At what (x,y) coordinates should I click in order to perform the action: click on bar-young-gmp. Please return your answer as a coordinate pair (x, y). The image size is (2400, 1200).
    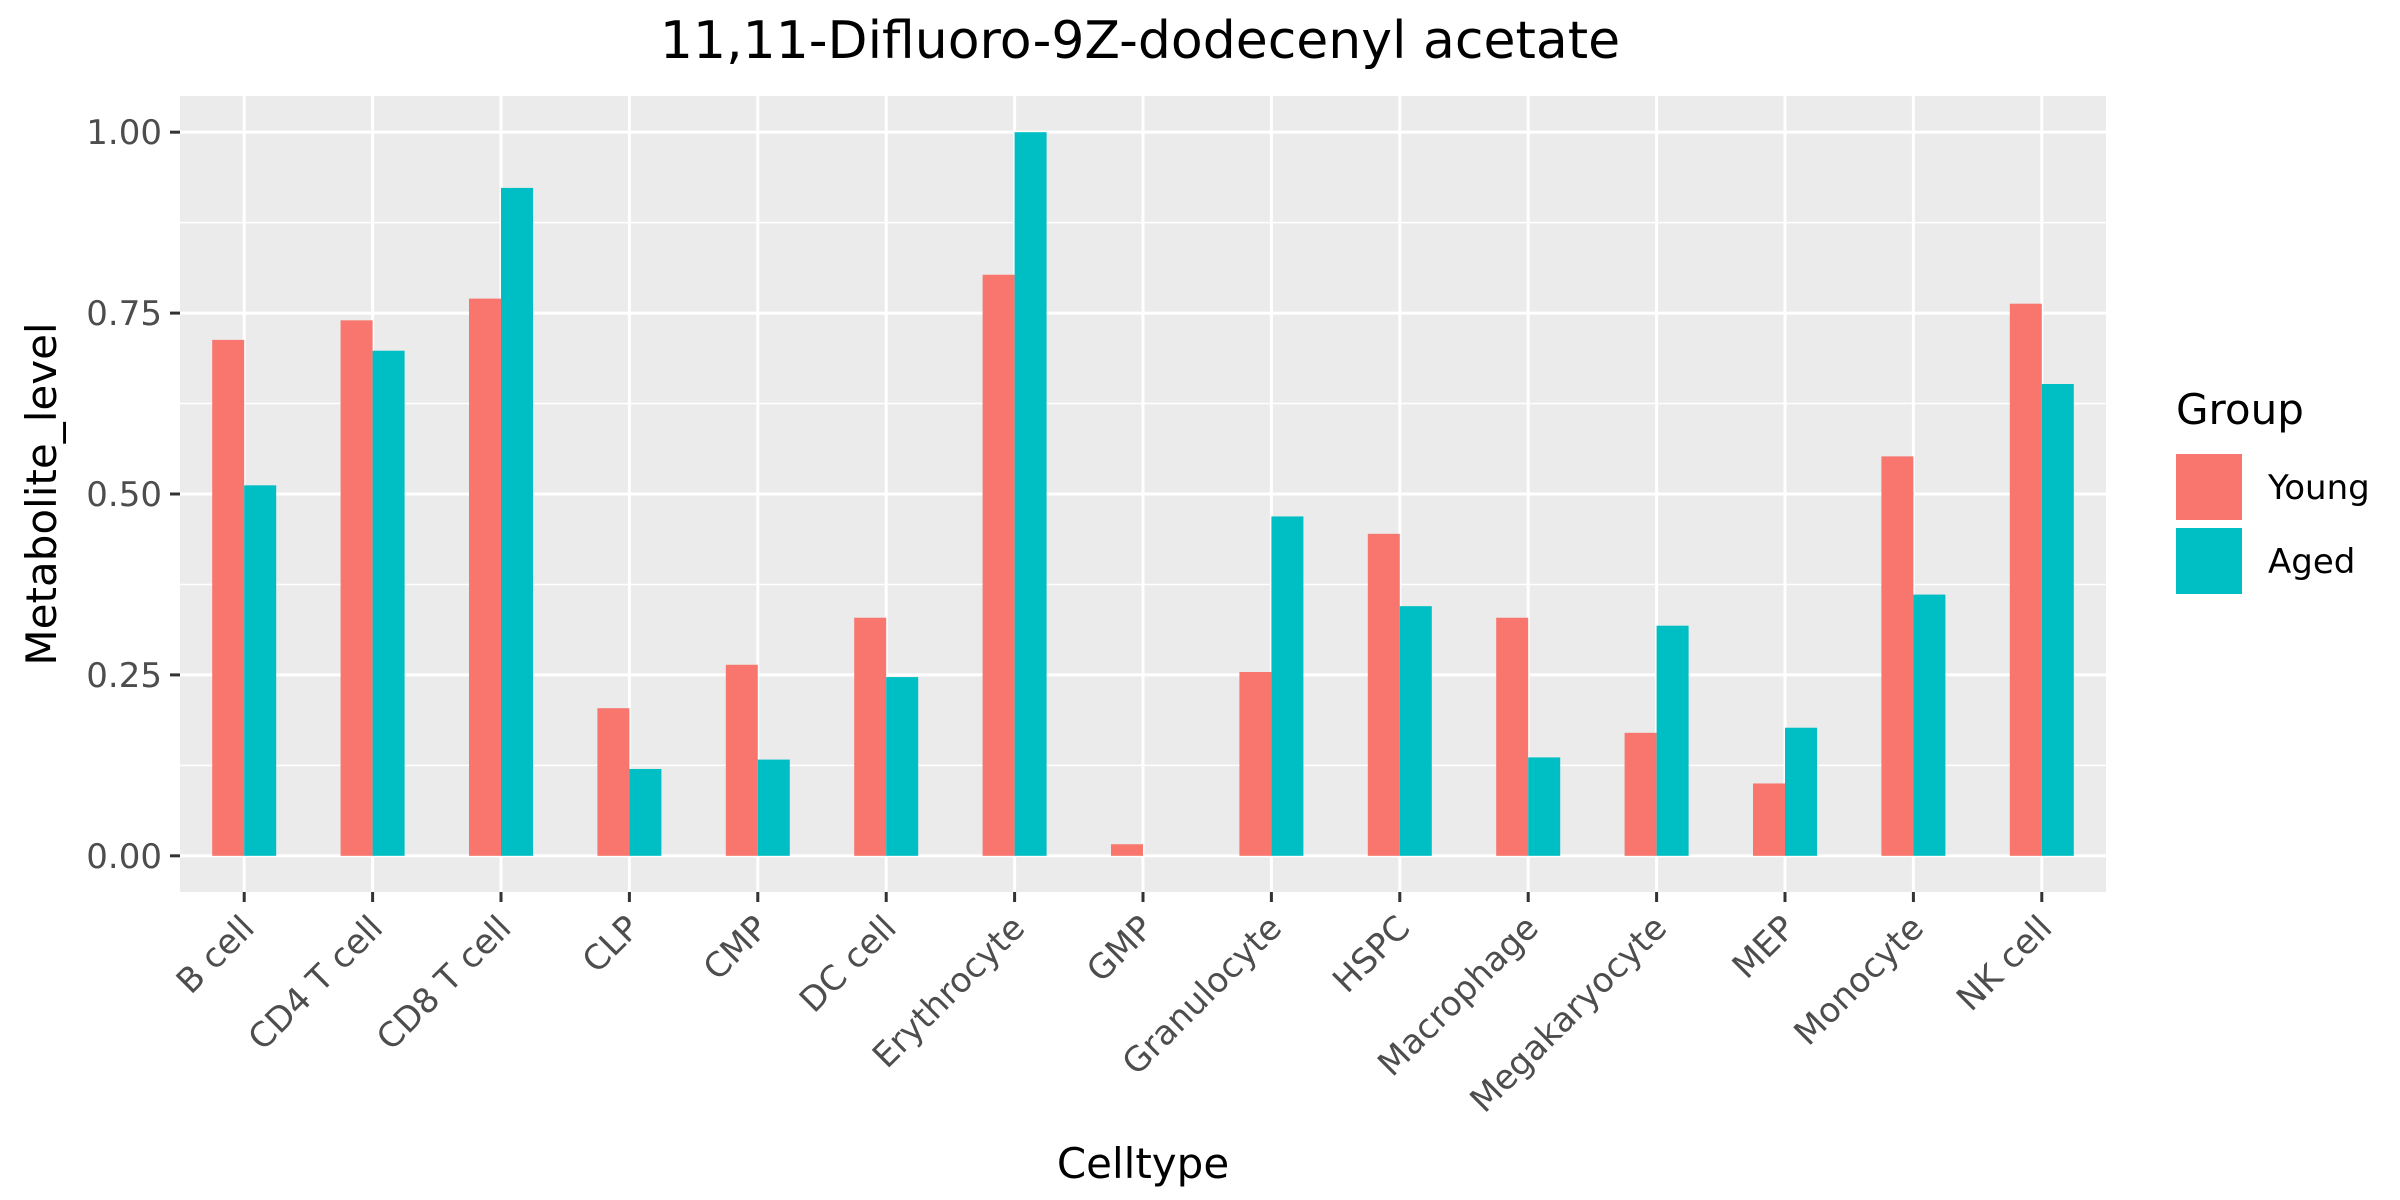
    Looking at the image, I should click on (1127, 850).